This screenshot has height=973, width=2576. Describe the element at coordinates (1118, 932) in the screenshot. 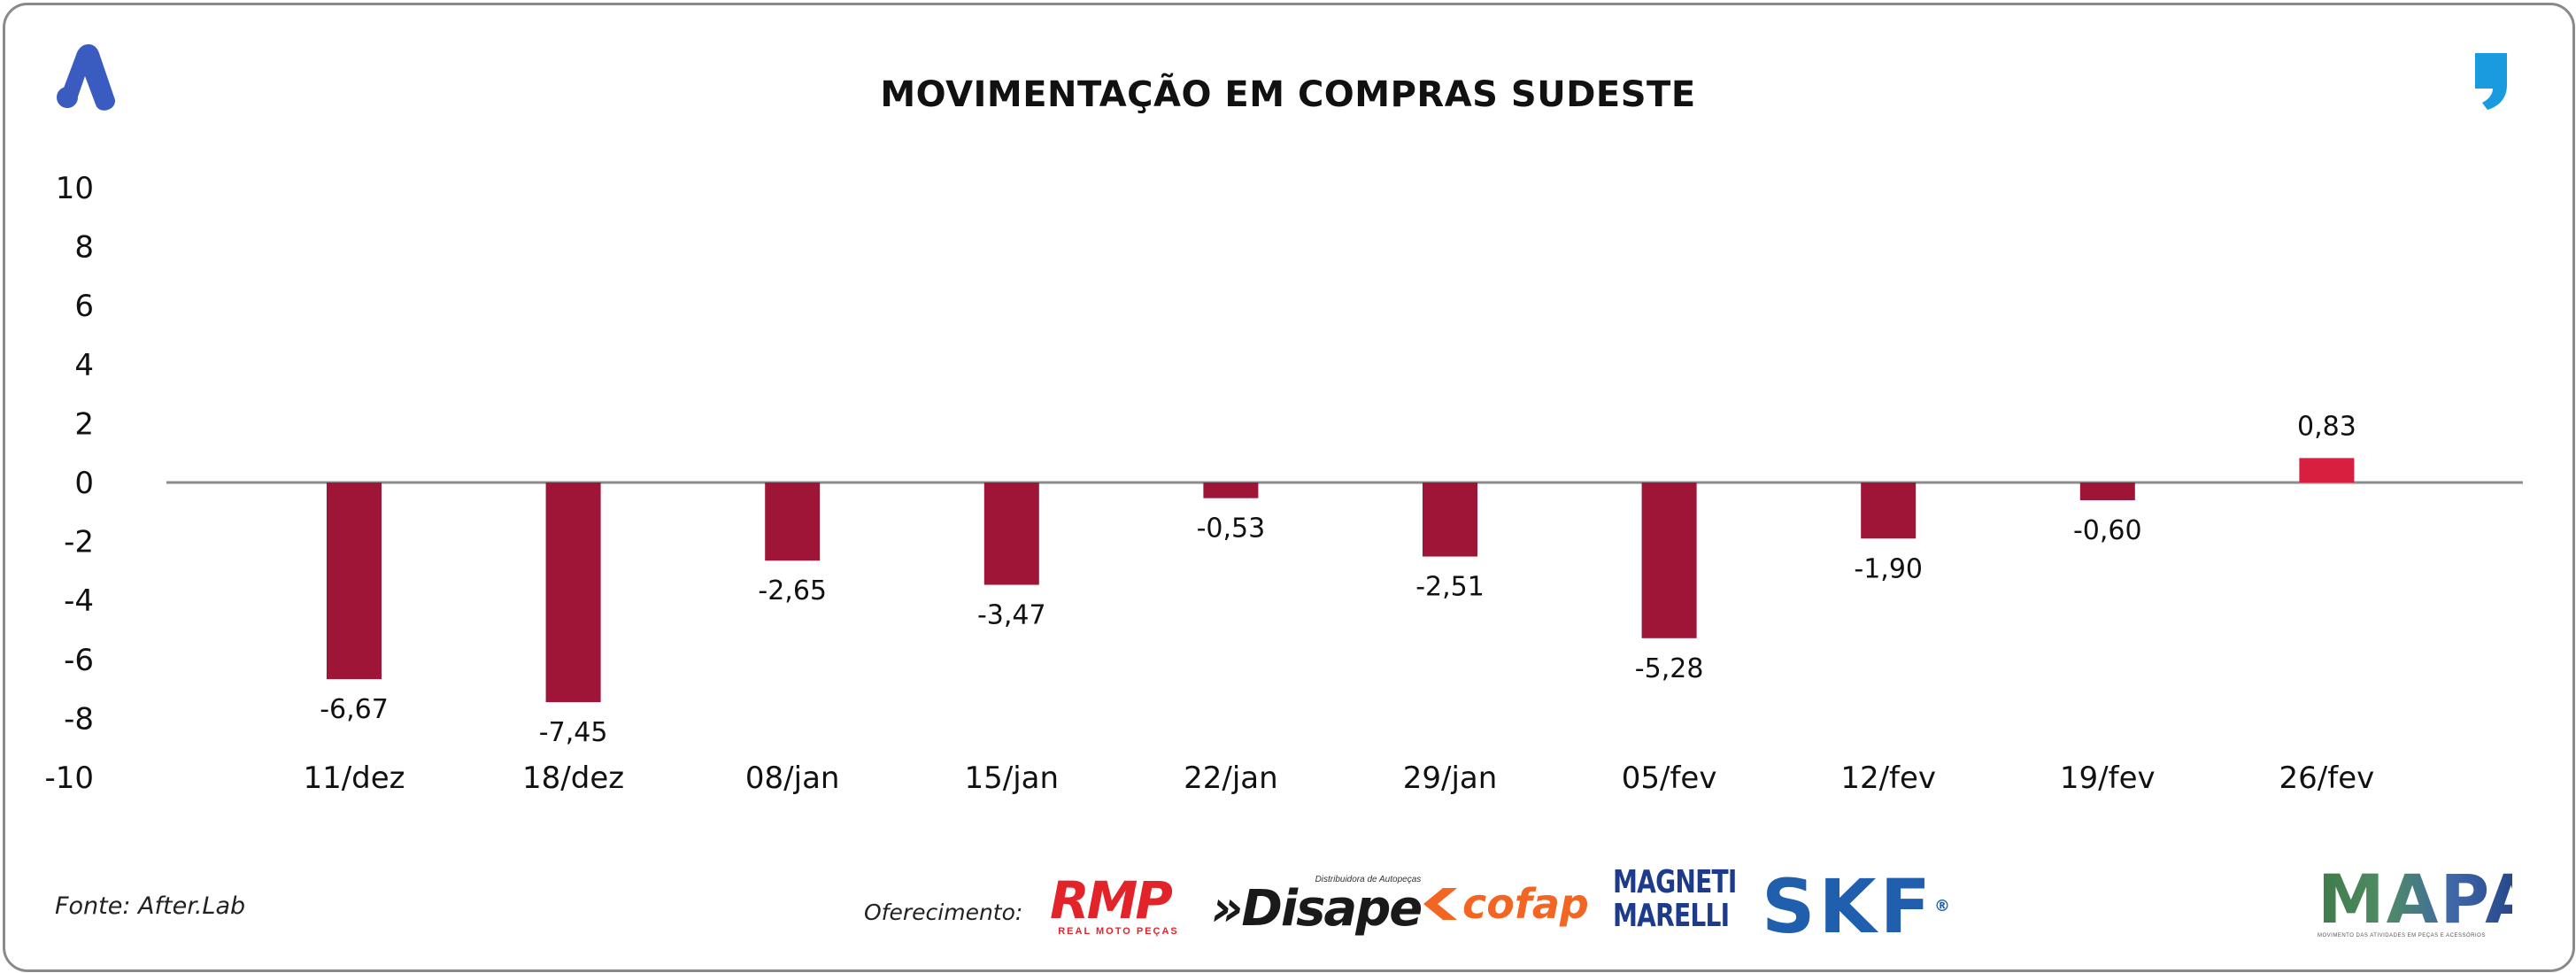

I see `rmp-logo-subtitle: REAL MOTO PEÇAS` at that location.